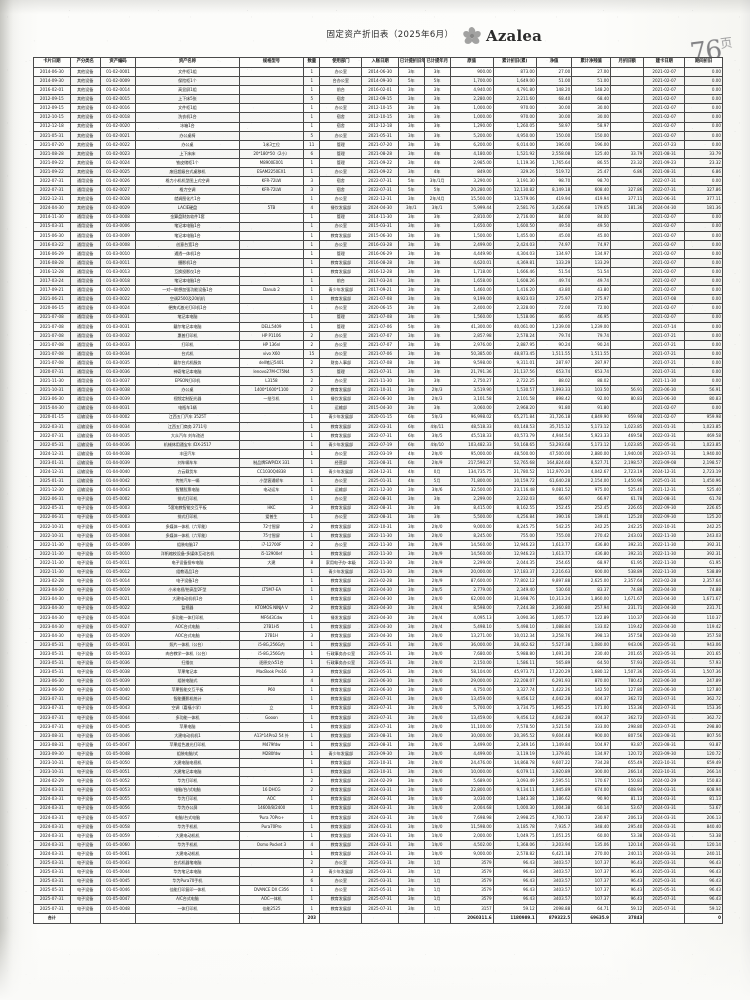  Describe the element at coordinates (341, 62) in the screenshot. I see `col-header-dept: 使用部门` at that location.